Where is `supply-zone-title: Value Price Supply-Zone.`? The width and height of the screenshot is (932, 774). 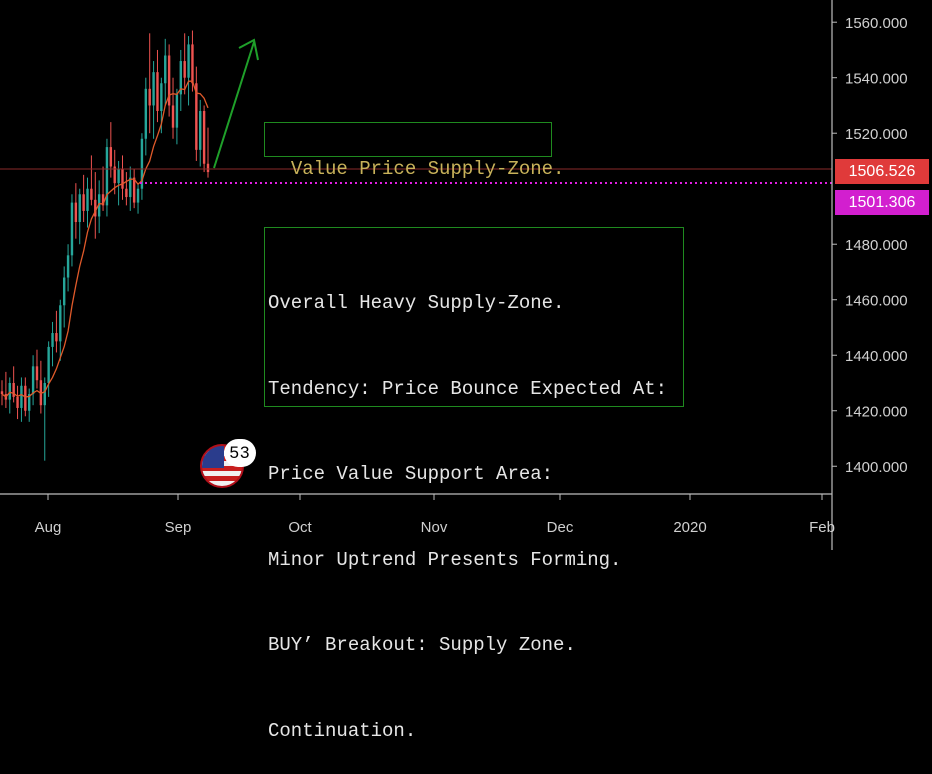 supply-zone-title: Value Price Supply-Zone. is located at coordinates (427, 168).